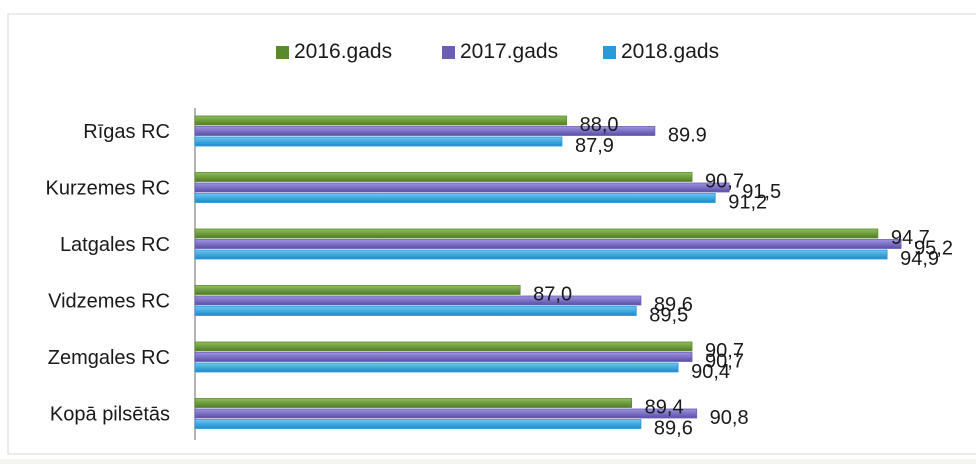 The height and width of the screenshot is (464, 976). What do you see at coordinates (599, 125) in the screenshot?
I see `data-label-0: 88,0` at bounding box center [599, 125].